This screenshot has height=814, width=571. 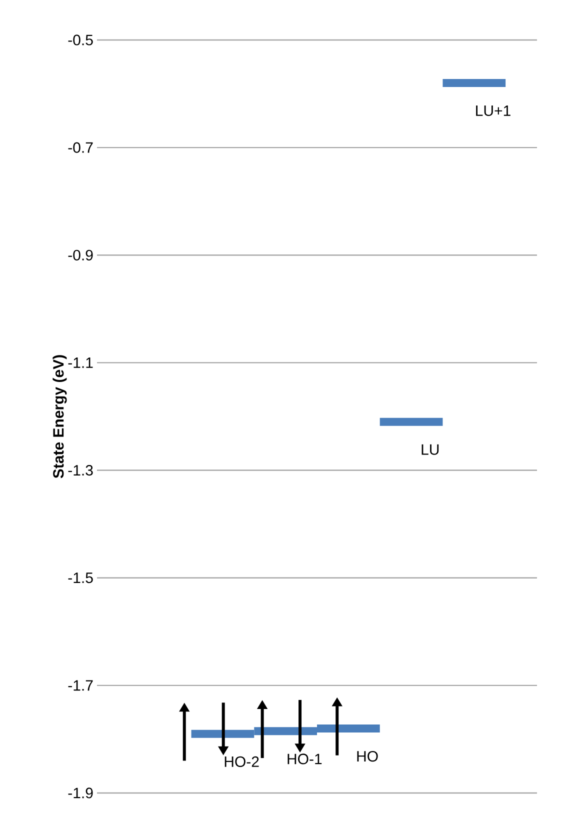 What do you see at coordinates (80, 685) in the screenshot?
I see `y-tick-label: -1.7` at bounding box center [80, 685].